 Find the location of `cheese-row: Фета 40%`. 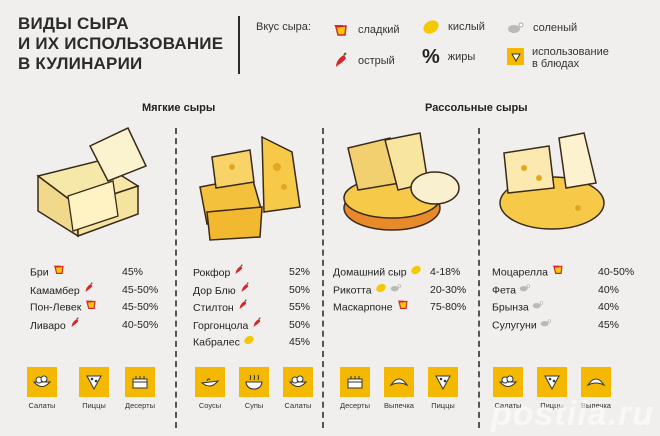

cheese-row: Фета 40% is located at coordinates (562, 291).